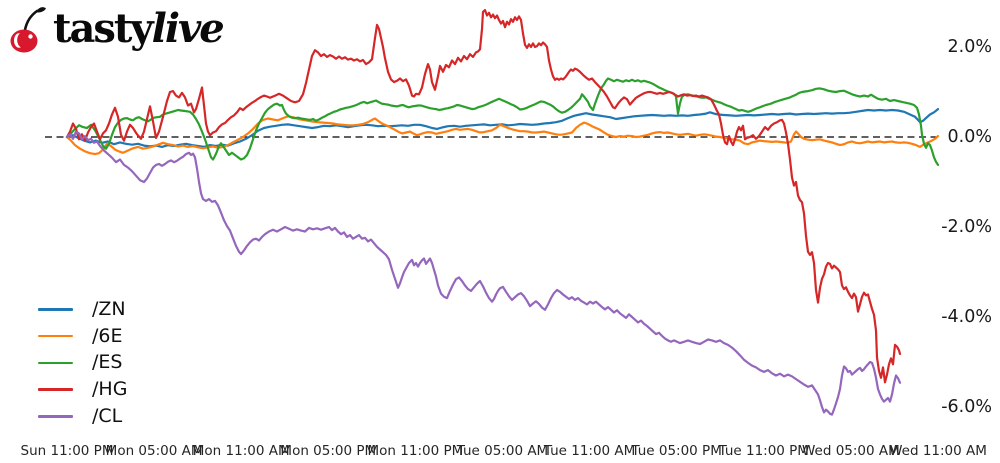 The width and height of the screenshot is (1000, 463). What do you see at coordinates (966, 226) in the screenshot?
I see `y-tick-label: -2.0%` at bounding box center [966, 226].